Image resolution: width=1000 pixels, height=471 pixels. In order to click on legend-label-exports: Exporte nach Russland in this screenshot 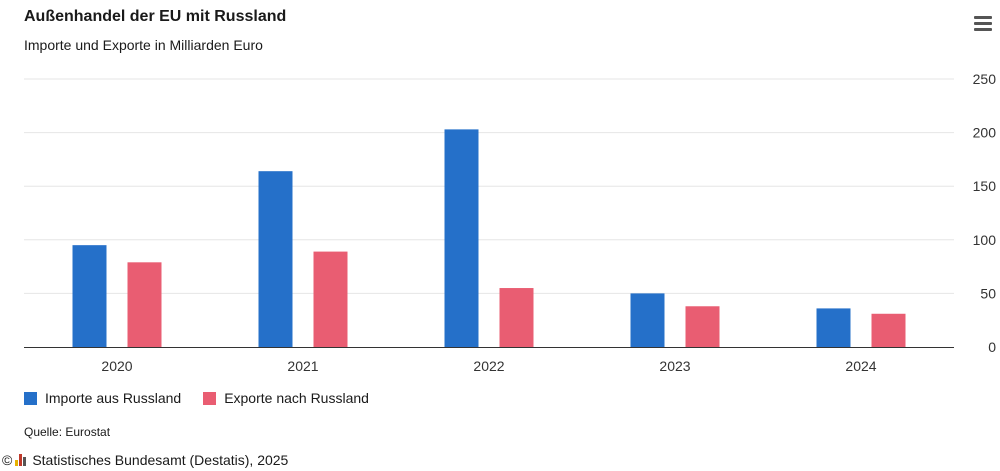, I will do `click(296, 398)`.